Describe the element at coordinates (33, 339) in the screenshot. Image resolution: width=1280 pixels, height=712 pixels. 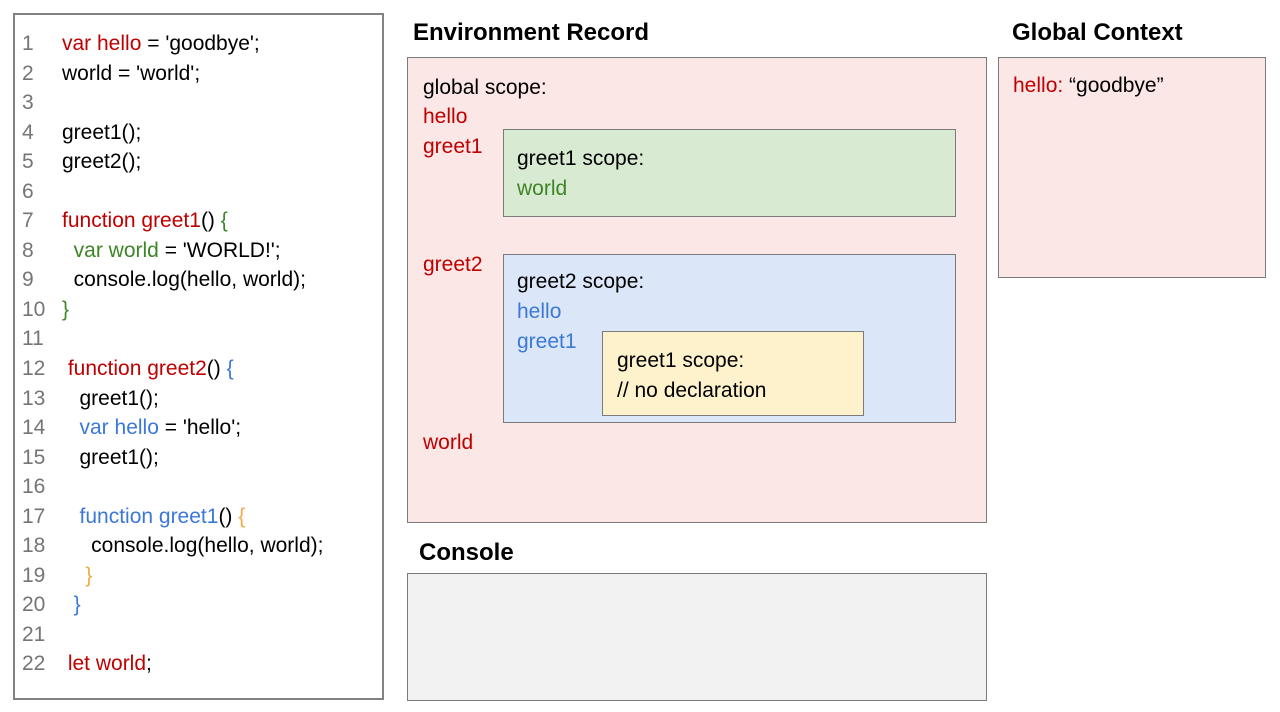
I see `line-number: 11` at that location.